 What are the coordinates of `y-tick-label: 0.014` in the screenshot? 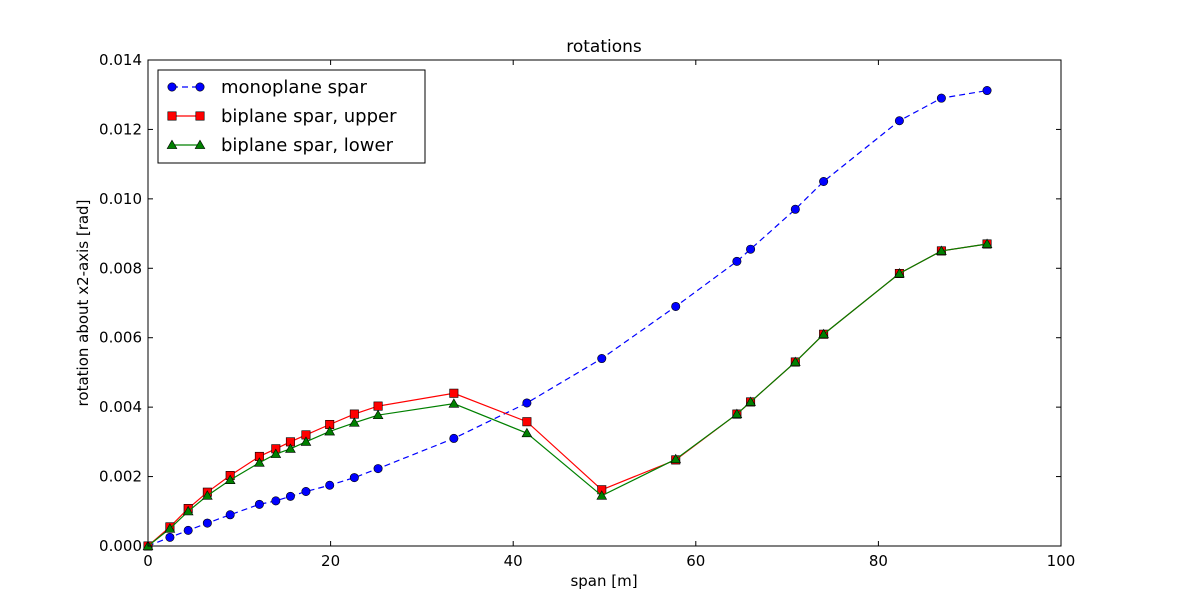 It's located at (120, 60).